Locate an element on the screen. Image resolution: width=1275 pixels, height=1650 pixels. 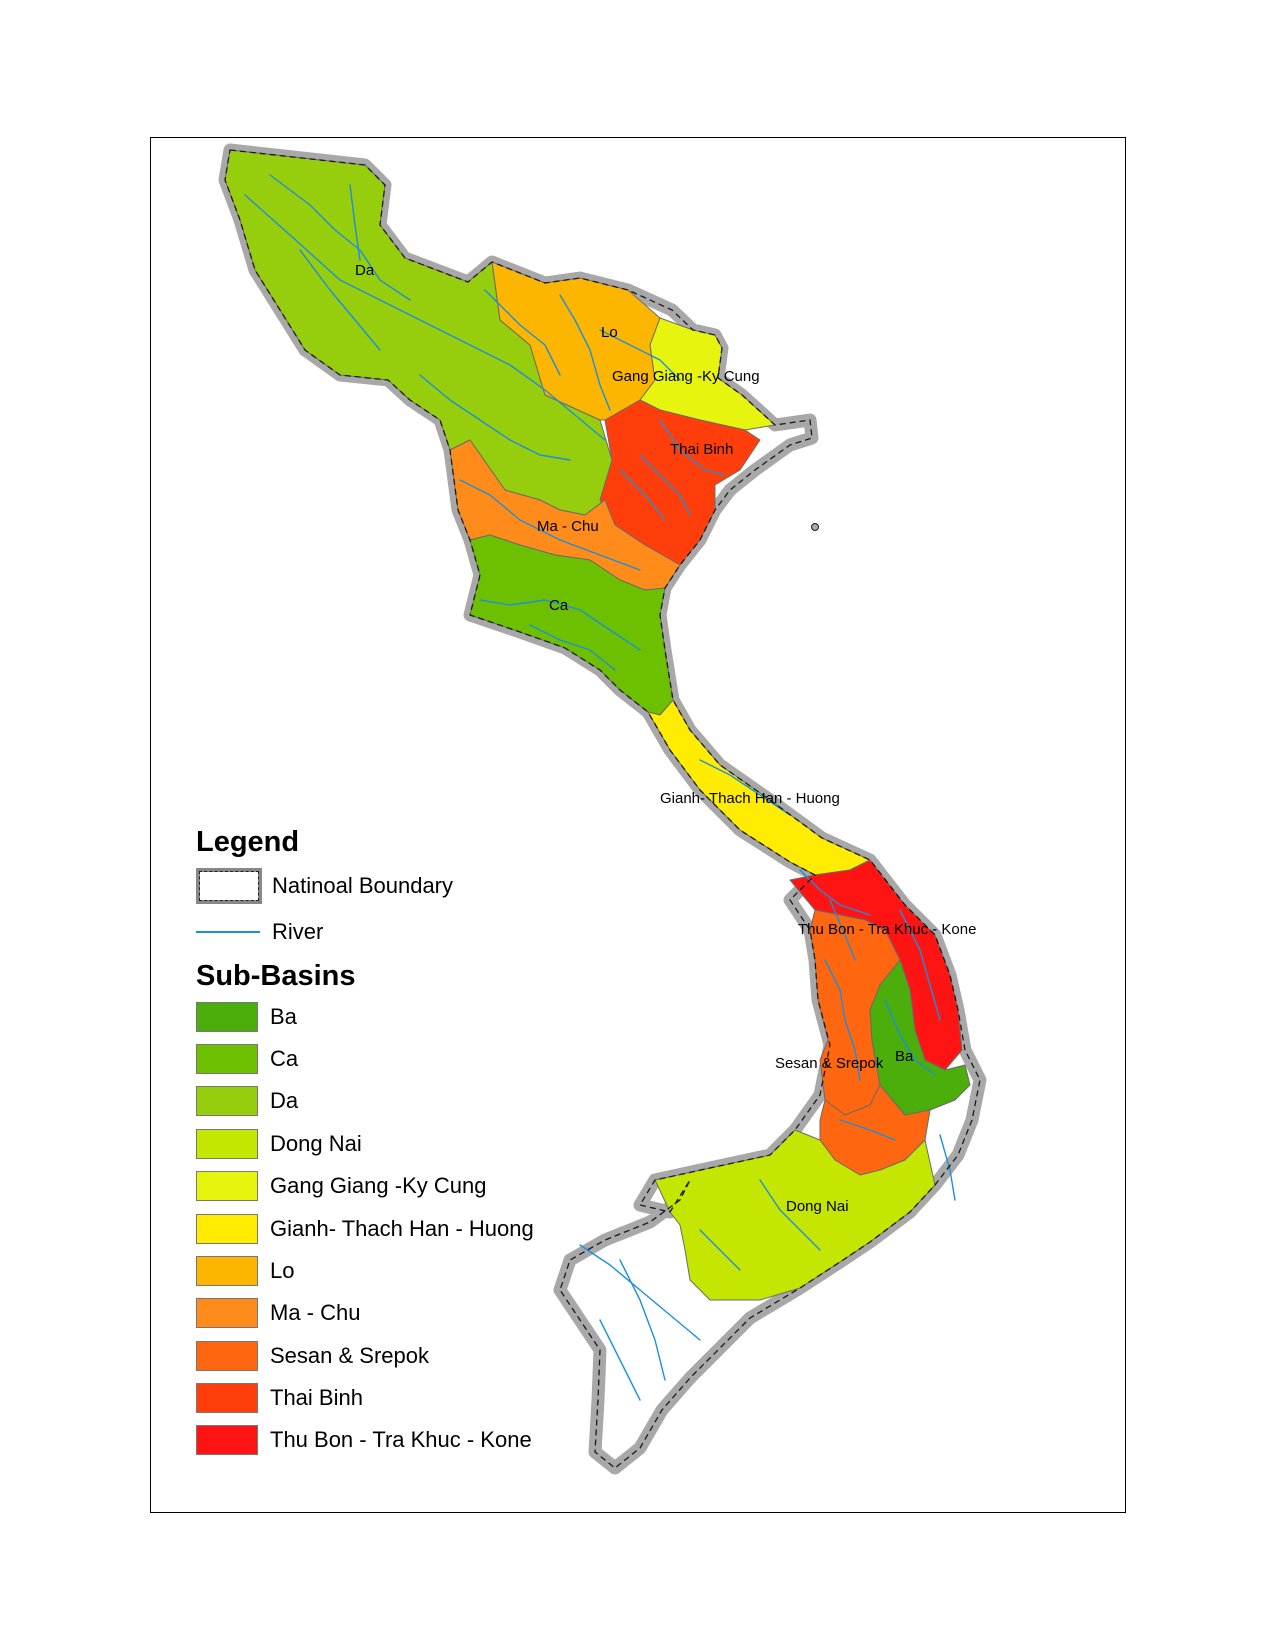
subbasin-thai-binh is located at coordinates (680, 482).